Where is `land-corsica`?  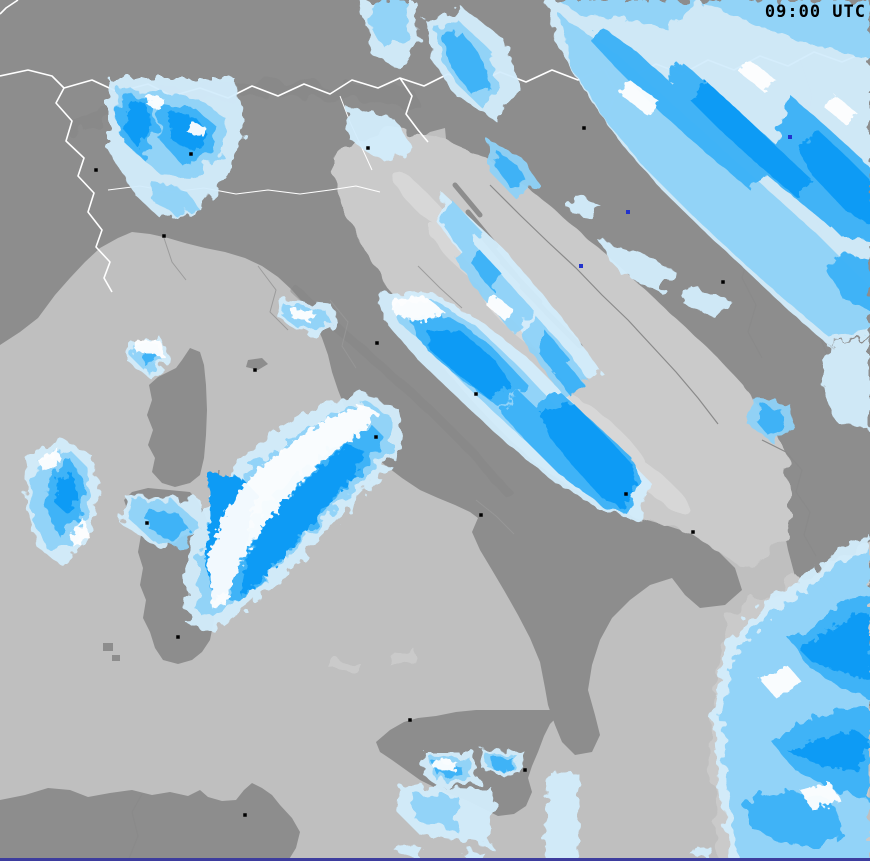
land-corsica is located at coordinates (177, 417).